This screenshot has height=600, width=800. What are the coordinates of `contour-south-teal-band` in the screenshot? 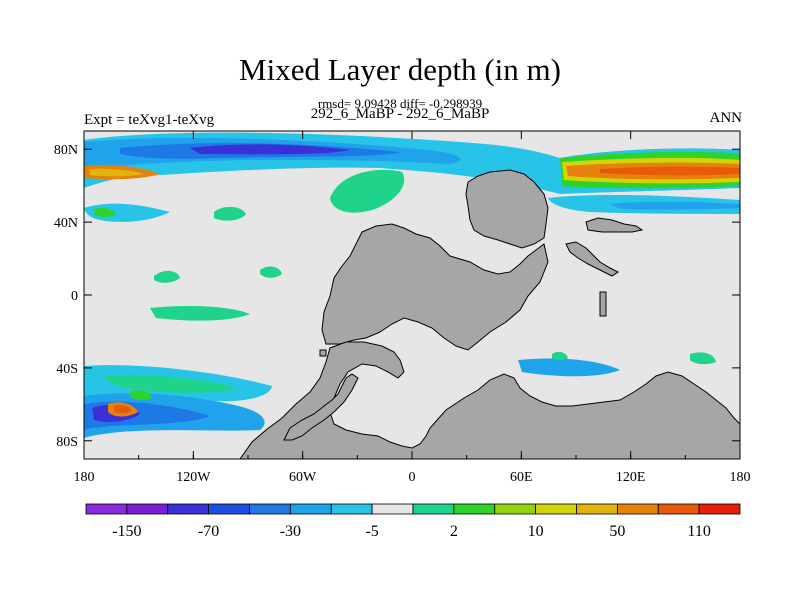 It's located at (171, 383).